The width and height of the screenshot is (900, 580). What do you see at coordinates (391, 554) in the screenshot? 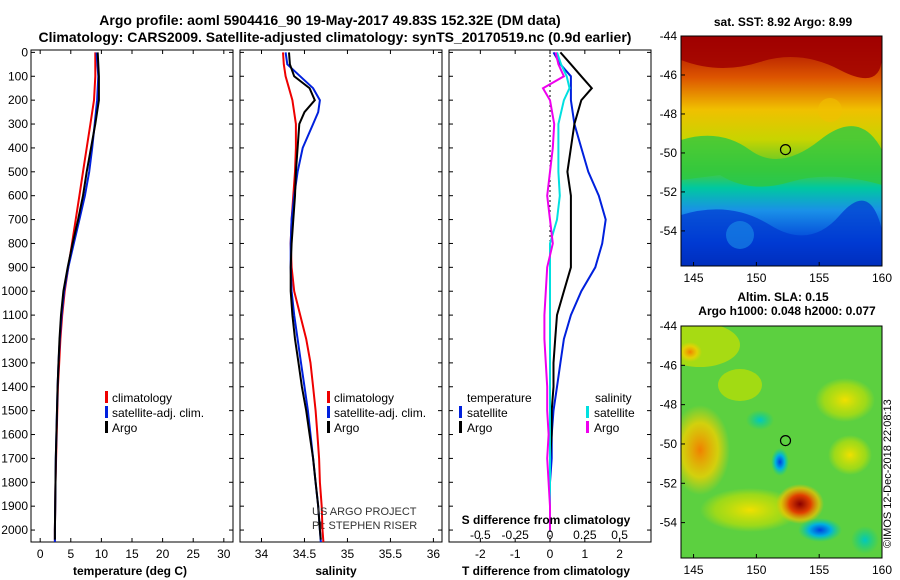
I see `x-tick-label: 35.5` at bounding box center [391, 554].